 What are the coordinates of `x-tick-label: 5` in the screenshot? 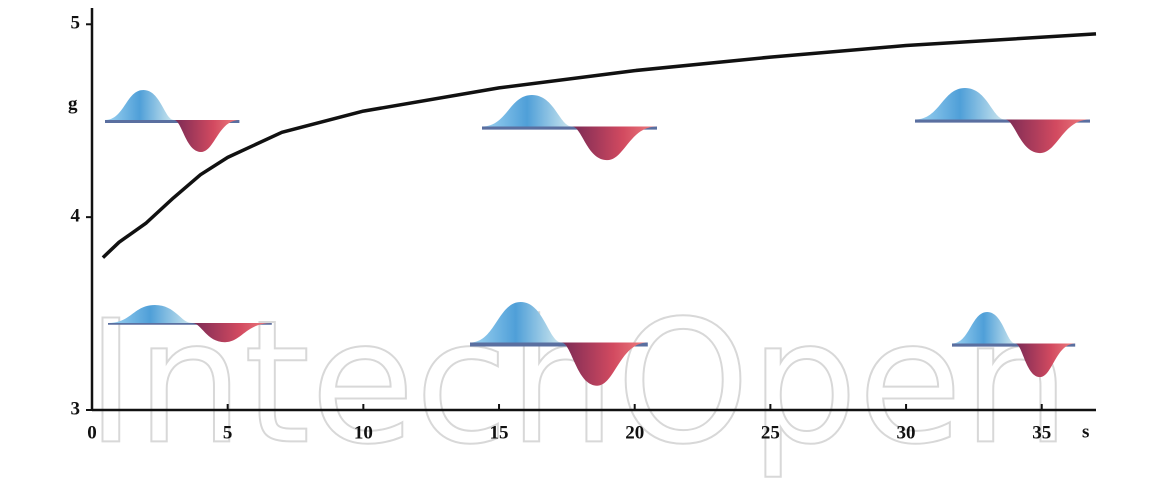 It's located at (228, 432).